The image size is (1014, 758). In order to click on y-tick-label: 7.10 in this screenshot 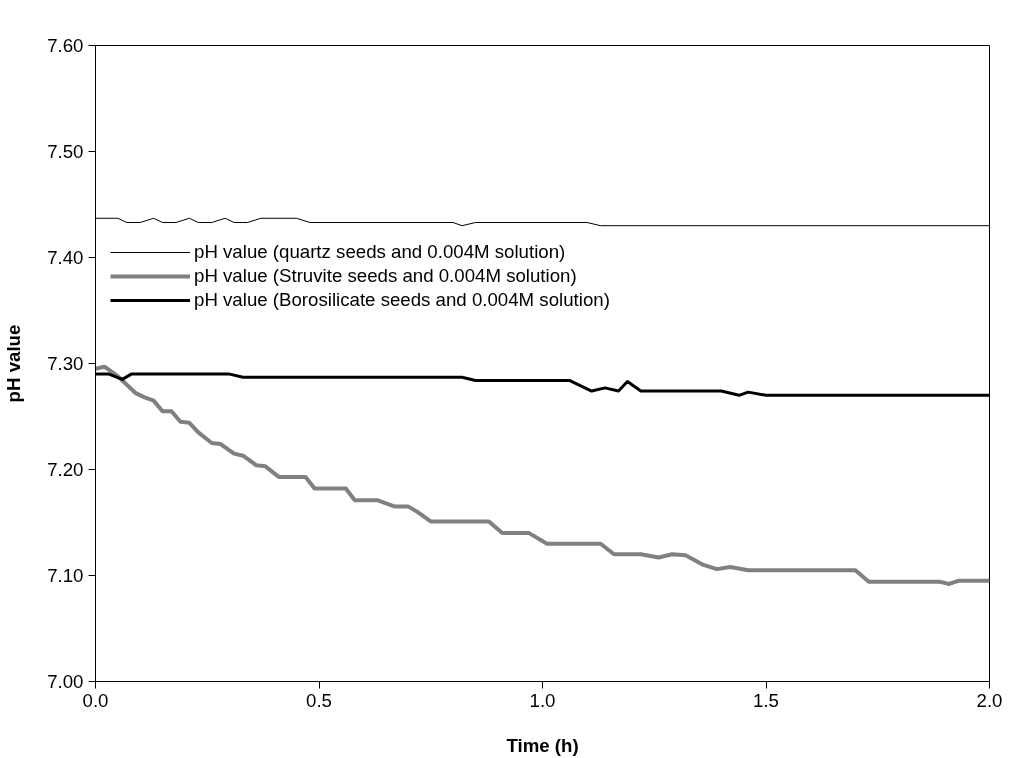, I will do `click(65, 575)`.